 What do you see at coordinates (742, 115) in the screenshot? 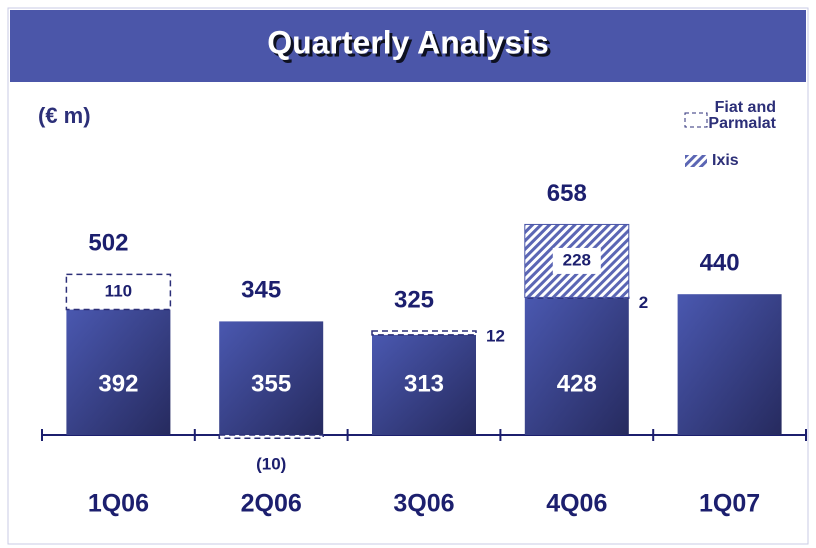
I see `legend-label: Fiat and Parmalat` at bounding box center [742, 115].